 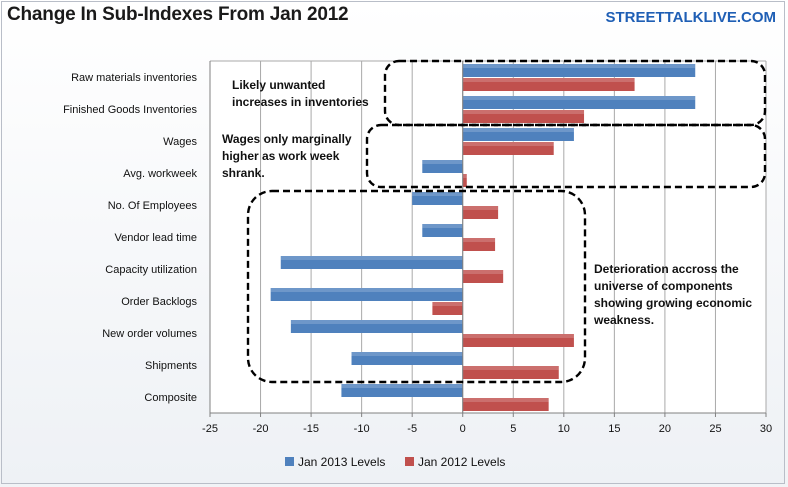 I want to click on category-label: Avg. workweek, so click(x=160, y=174).